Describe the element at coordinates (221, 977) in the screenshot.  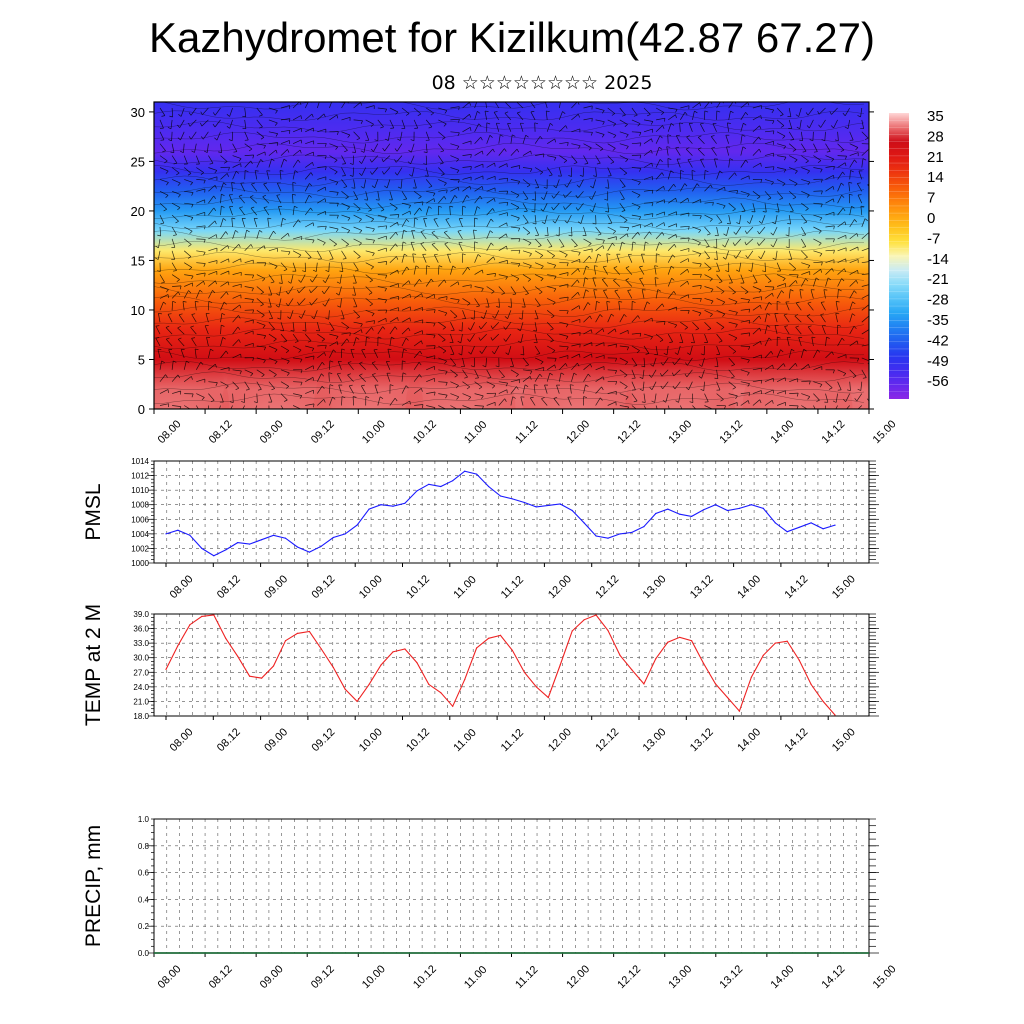
I see `precip-x-tick-label: 08.12` at that location.